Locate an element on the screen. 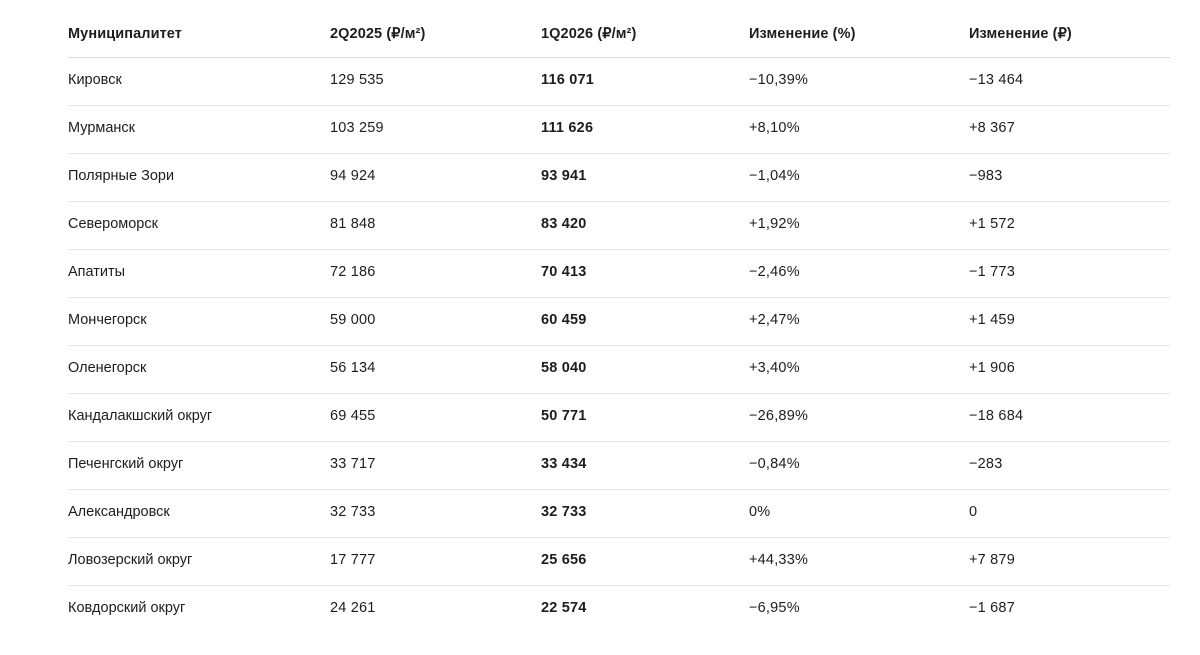 This screenshot has height=655, width=1200. price-2q2025-cell: 32 733 is located at coordinates (435, 511).